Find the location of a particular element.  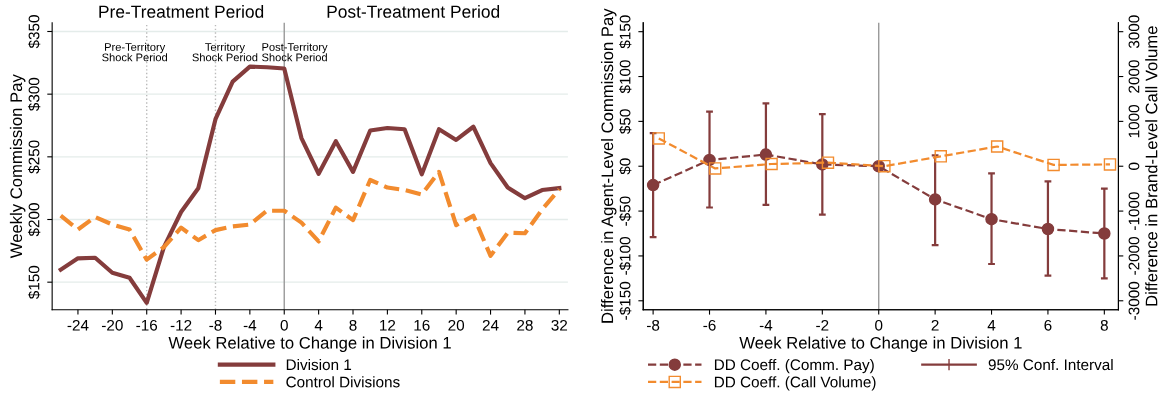

text: Post-Treatment Period is located at coordinates (413, 11).